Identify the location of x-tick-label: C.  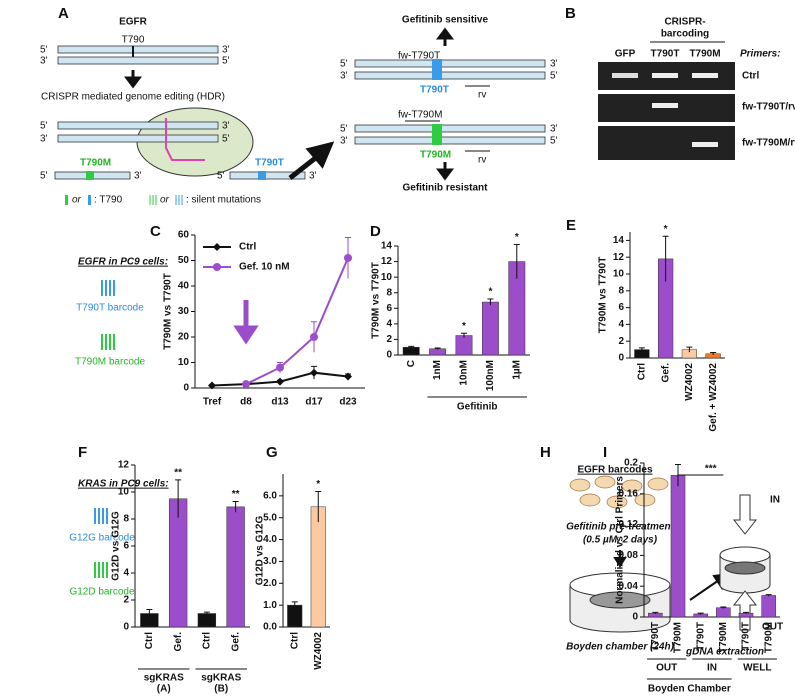
(411, 363).